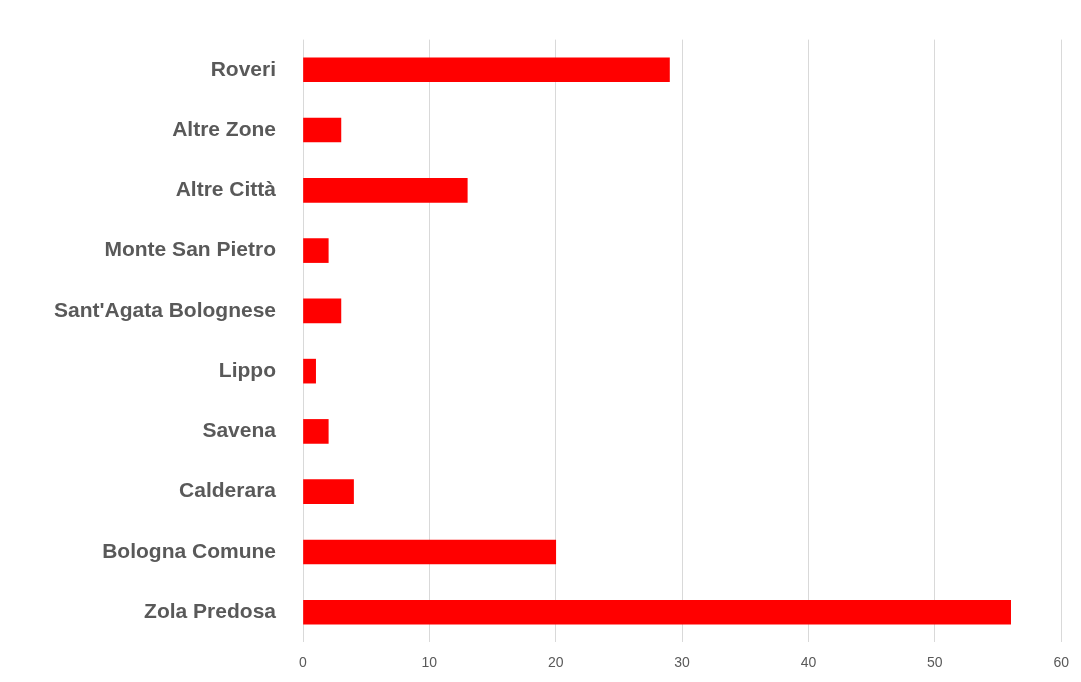  I want to click on y-tick-label: Bologna Comune, so click(189, 550).